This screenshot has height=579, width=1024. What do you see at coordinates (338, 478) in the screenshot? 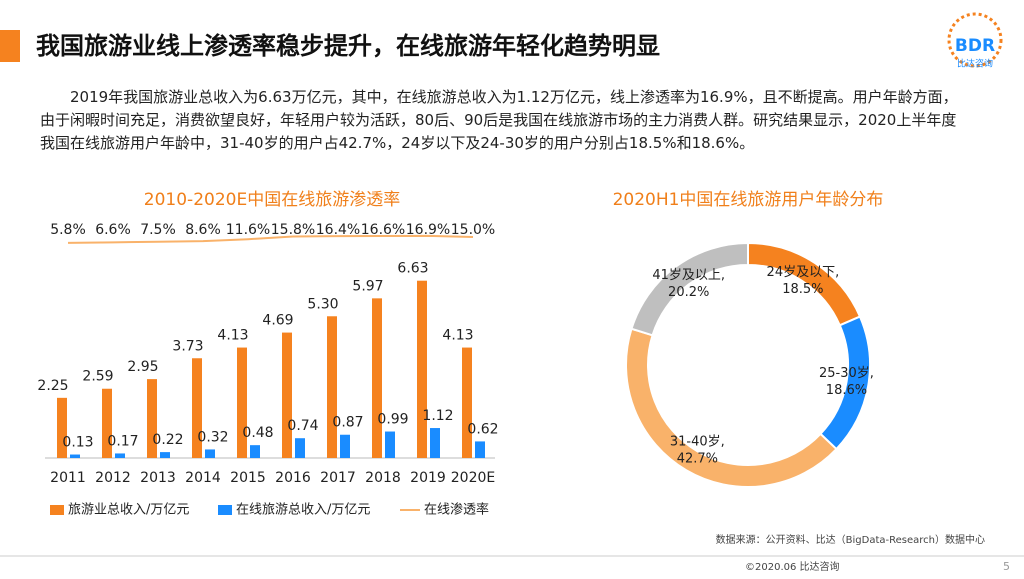
I see `x-tick-label: 2017` at bounding box center [338, 478].